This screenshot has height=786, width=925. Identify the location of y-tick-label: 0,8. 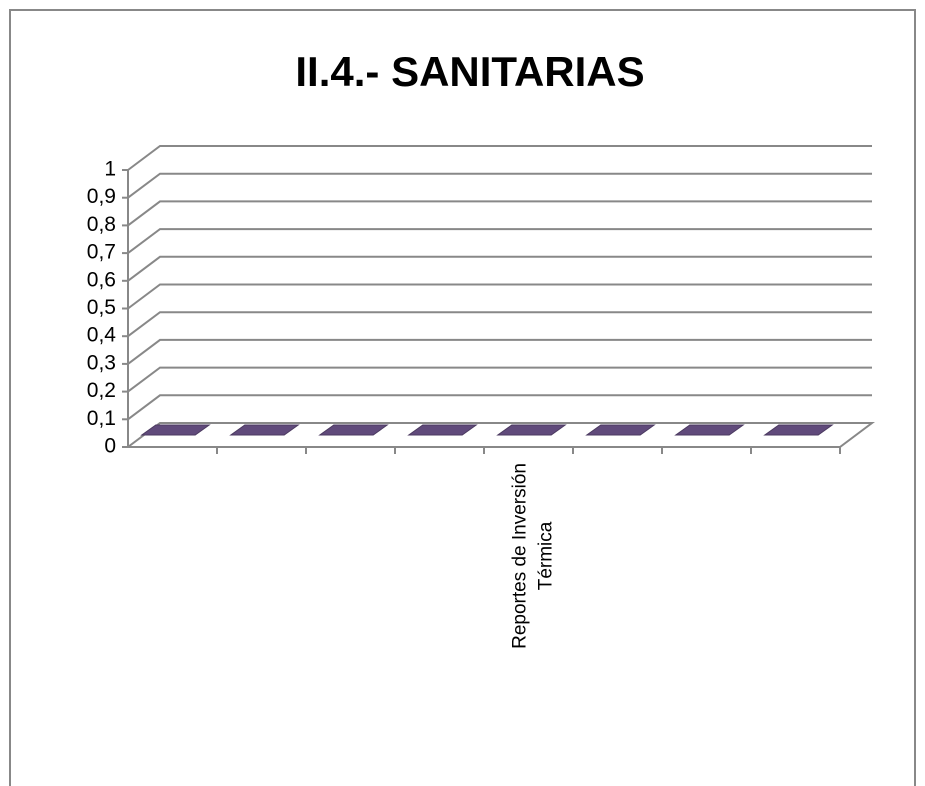
(101, 224).